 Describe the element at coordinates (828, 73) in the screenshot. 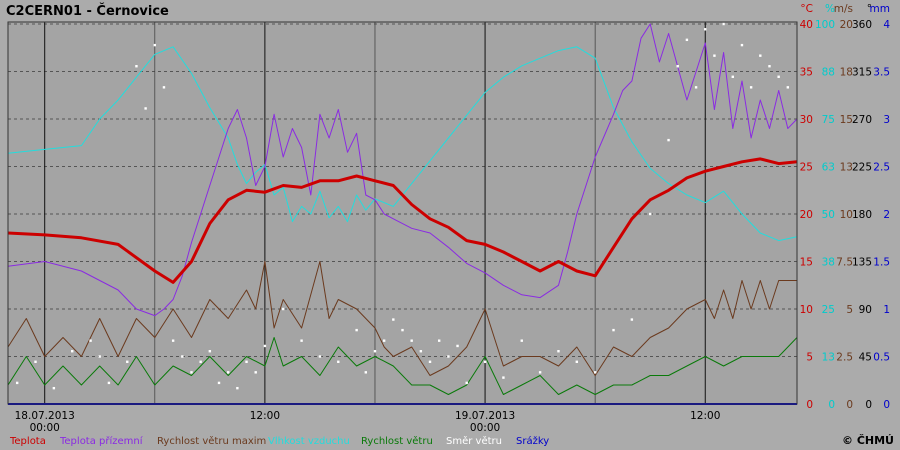

I see `y-tick-label: 88` at that location.